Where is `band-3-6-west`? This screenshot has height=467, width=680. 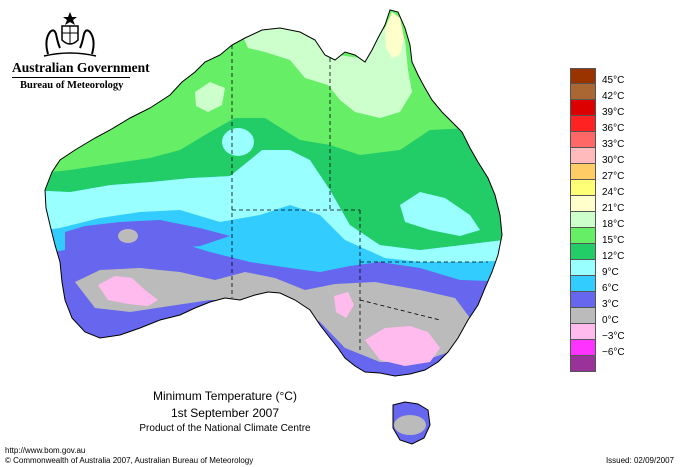 band-3-6-west is located at coordinates (147, 238).